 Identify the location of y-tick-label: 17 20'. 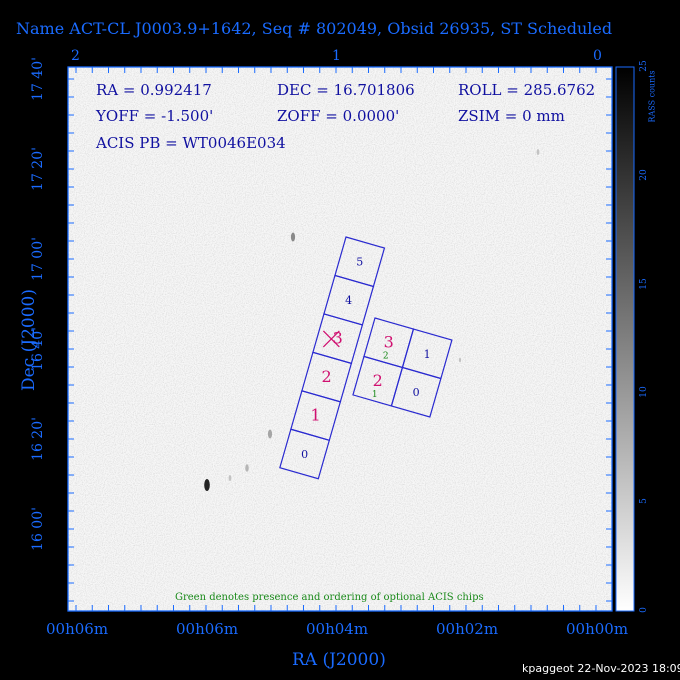
(38, 169).